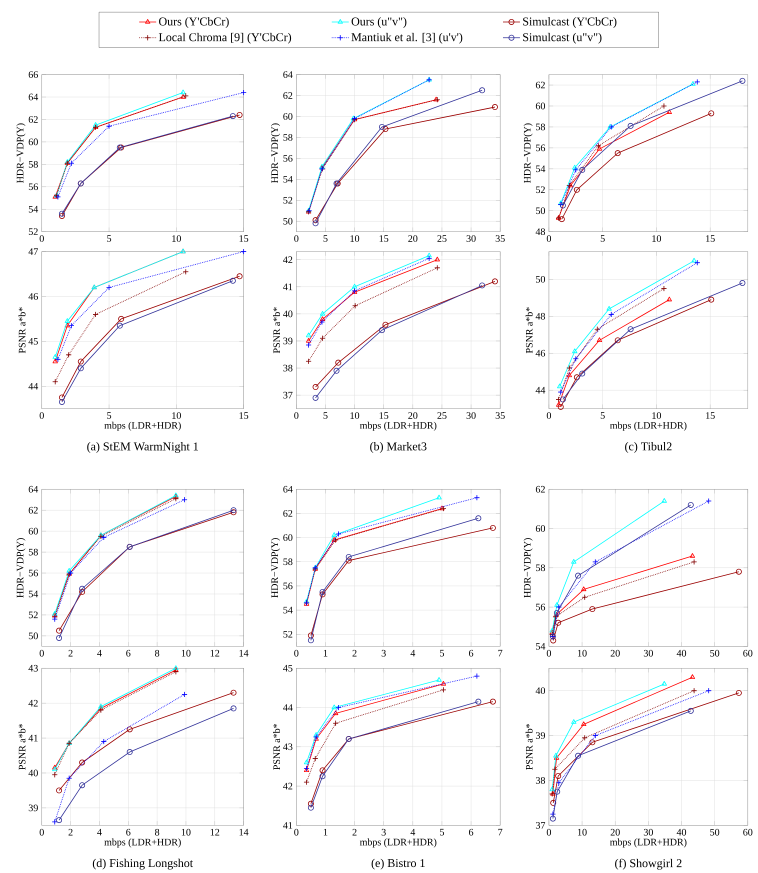 The image size is (758, 873). I want to click on legend-label: Simulcast (Y'CbCr), so click(570, 22).